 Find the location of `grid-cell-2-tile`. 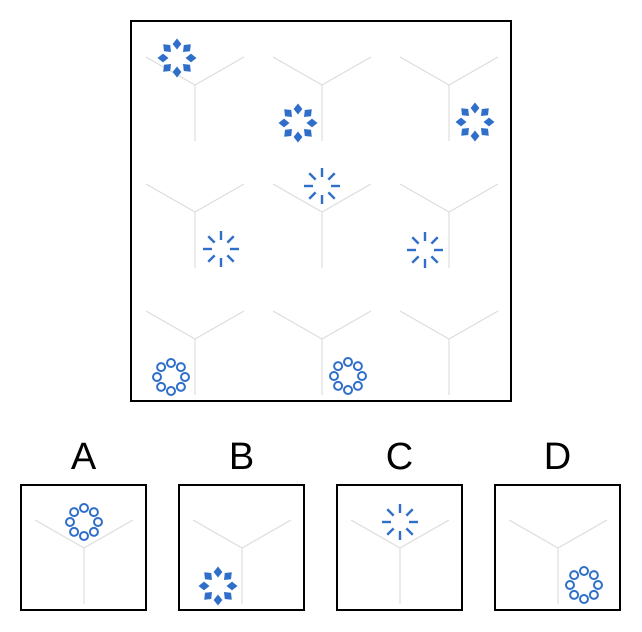

grid-cell-2-tile is located at coordinates (322, 99).